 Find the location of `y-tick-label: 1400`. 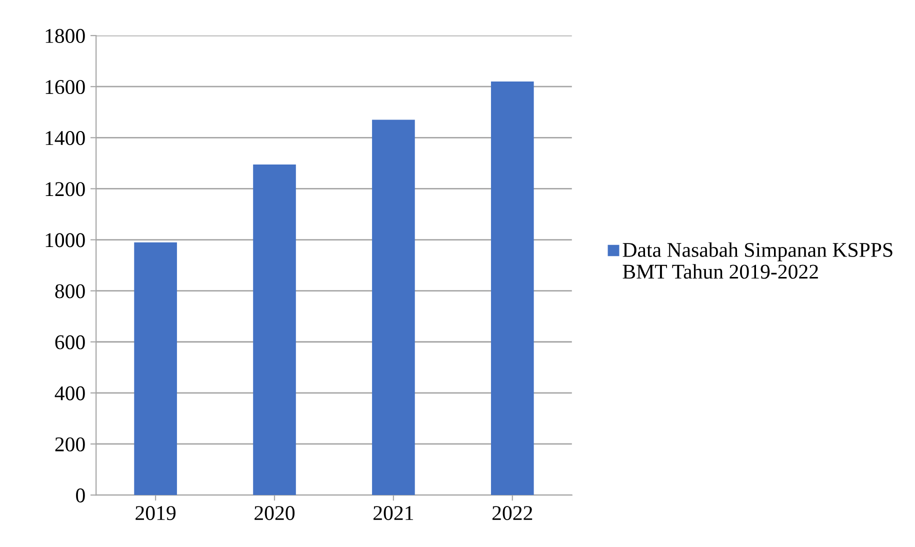

y-tick-label: 1400 is located at coordinates (65, 138).